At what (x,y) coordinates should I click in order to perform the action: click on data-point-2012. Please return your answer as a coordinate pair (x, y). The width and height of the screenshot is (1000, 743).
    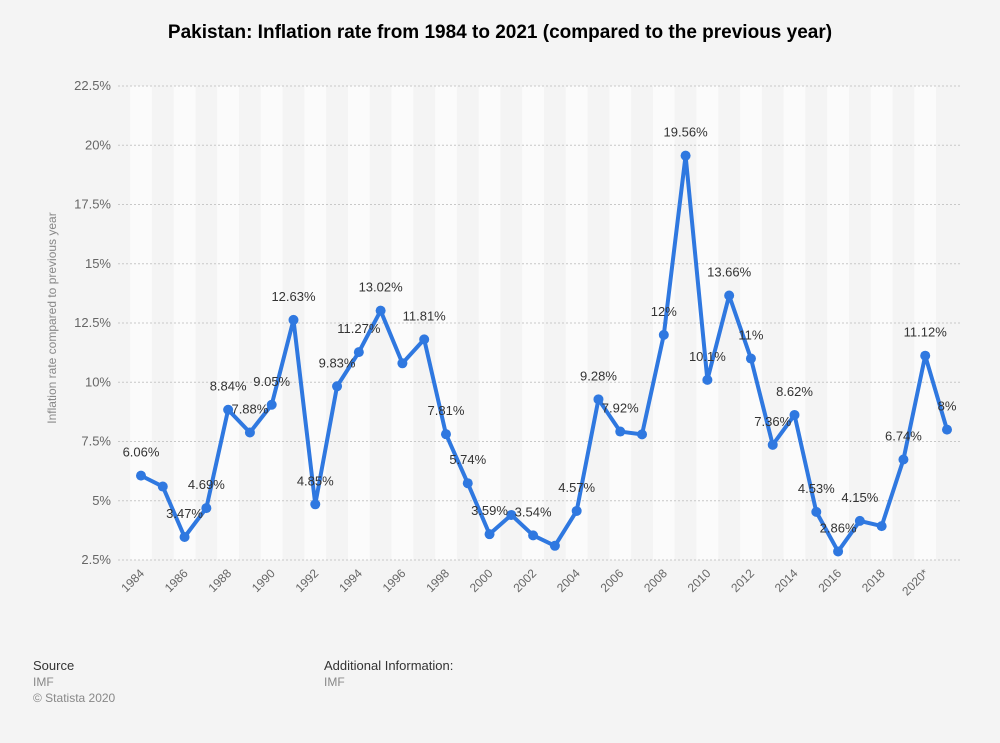
    Looking at the image, I should click on (750, 358).